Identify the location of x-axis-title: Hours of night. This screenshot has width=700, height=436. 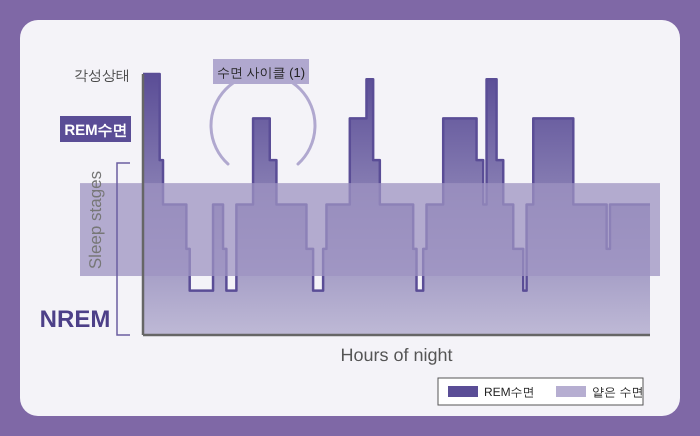
(396, 355).